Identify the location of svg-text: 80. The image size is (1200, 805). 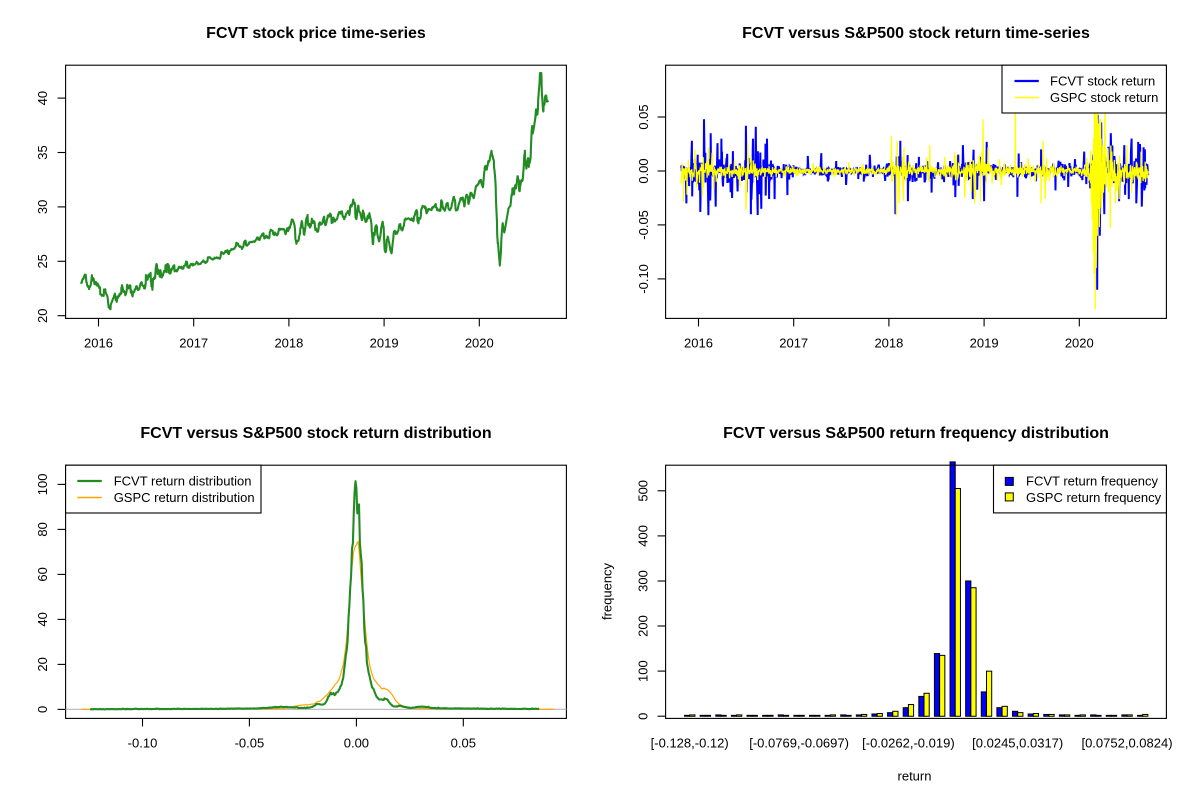
(42, 529).